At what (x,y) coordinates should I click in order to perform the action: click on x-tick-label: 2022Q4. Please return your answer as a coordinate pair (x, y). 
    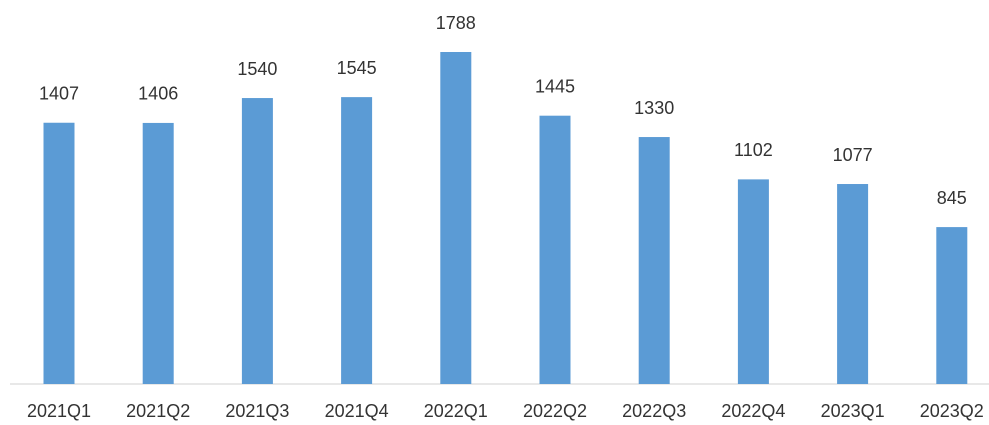
    Looking at the image, I should click on (753, 411).